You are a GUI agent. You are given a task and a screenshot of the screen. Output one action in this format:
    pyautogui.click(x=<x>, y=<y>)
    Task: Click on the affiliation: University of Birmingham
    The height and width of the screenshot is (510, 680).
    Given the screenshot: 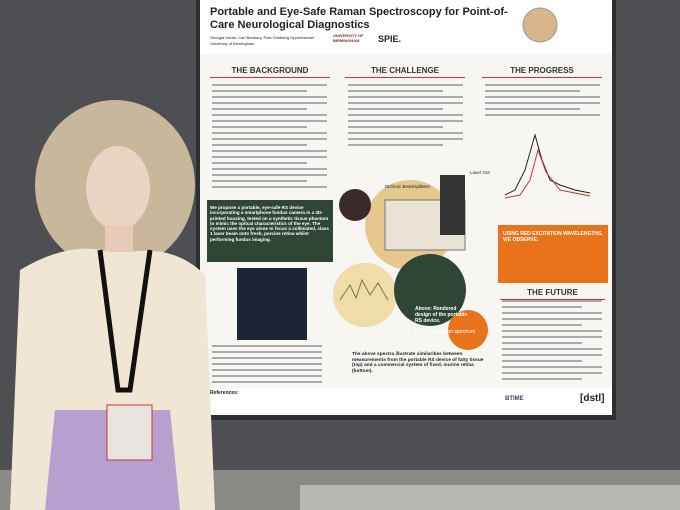 What is the action you would take?
    pyautogui.click(x=232, y=43)
    